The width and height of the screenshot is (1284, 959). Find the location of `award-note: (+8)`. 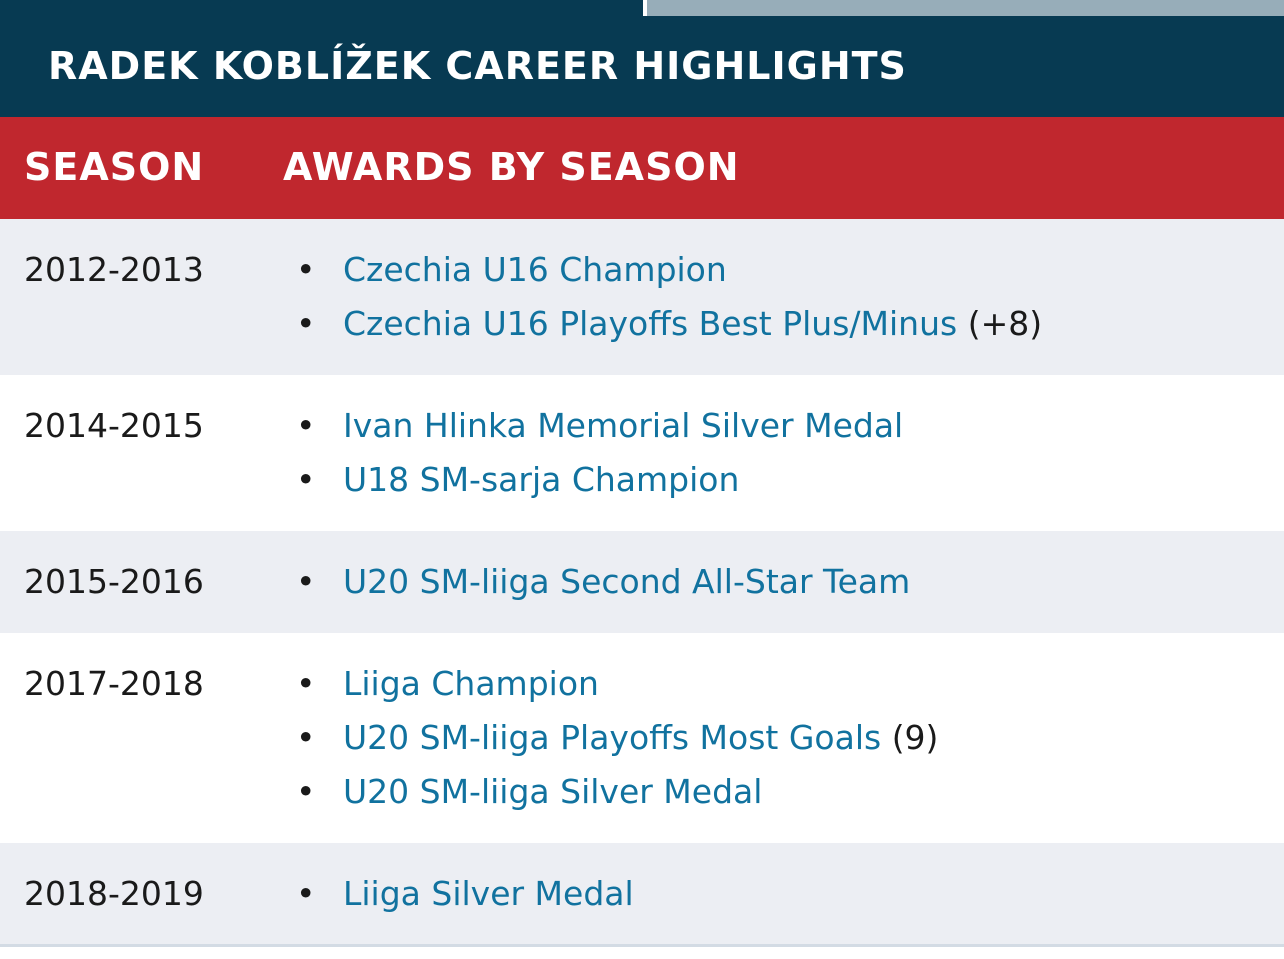

award-note: (+8) is located at coordinates (1005, 323).